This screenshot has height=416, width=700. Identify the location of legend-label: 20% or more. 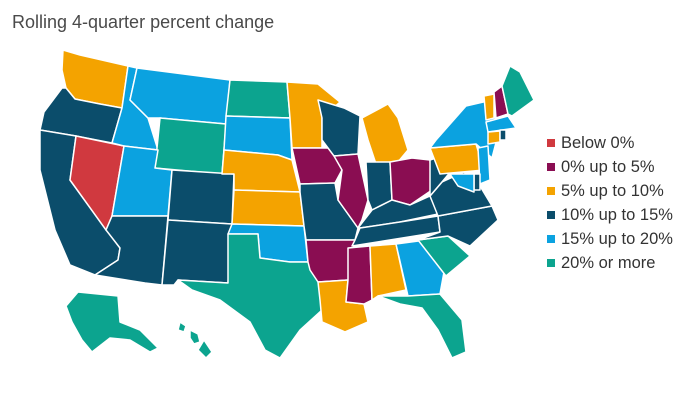
(608, 262).